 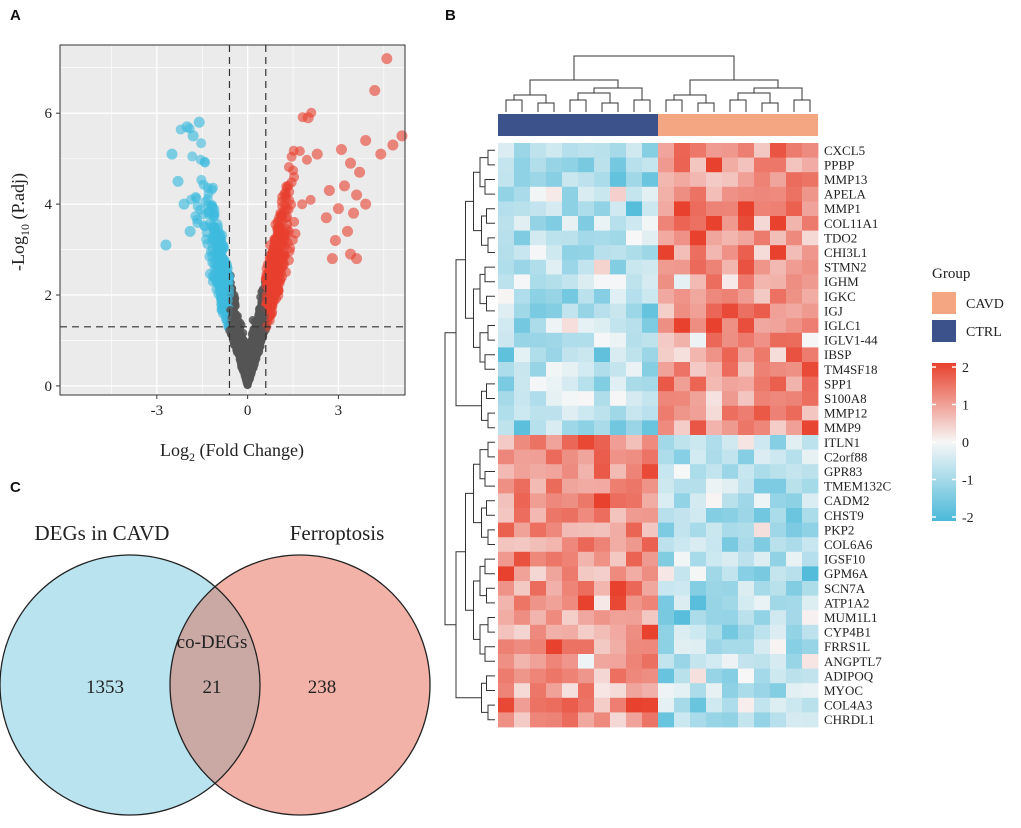 I want to click on venn-set-label-ferroptosis: Ferroptosis, so click(x=337, y=533).